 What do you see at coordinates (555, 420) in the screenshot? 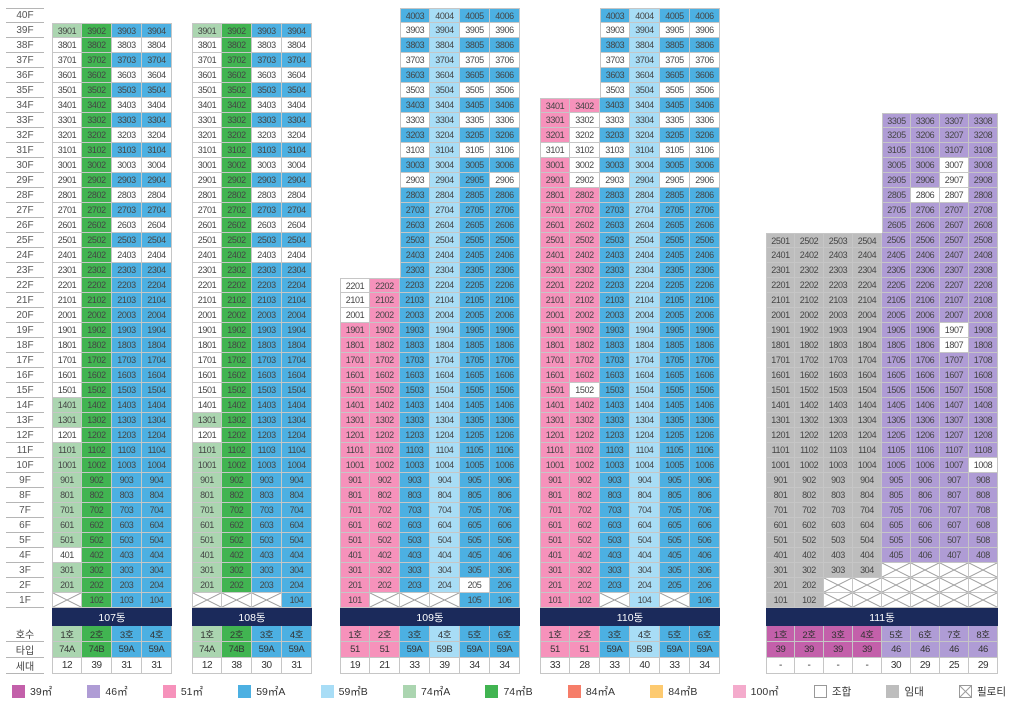
I see `unit-cell: 1301` at bounding box center [555, 420].